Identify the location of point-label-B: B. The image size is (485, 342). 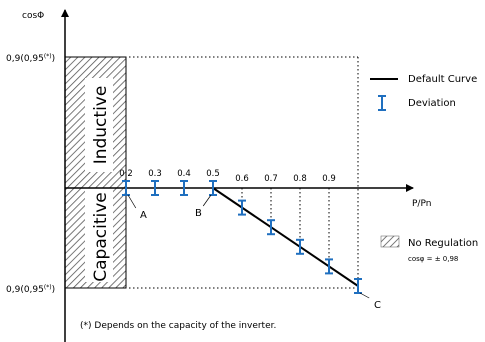
(198, 213).